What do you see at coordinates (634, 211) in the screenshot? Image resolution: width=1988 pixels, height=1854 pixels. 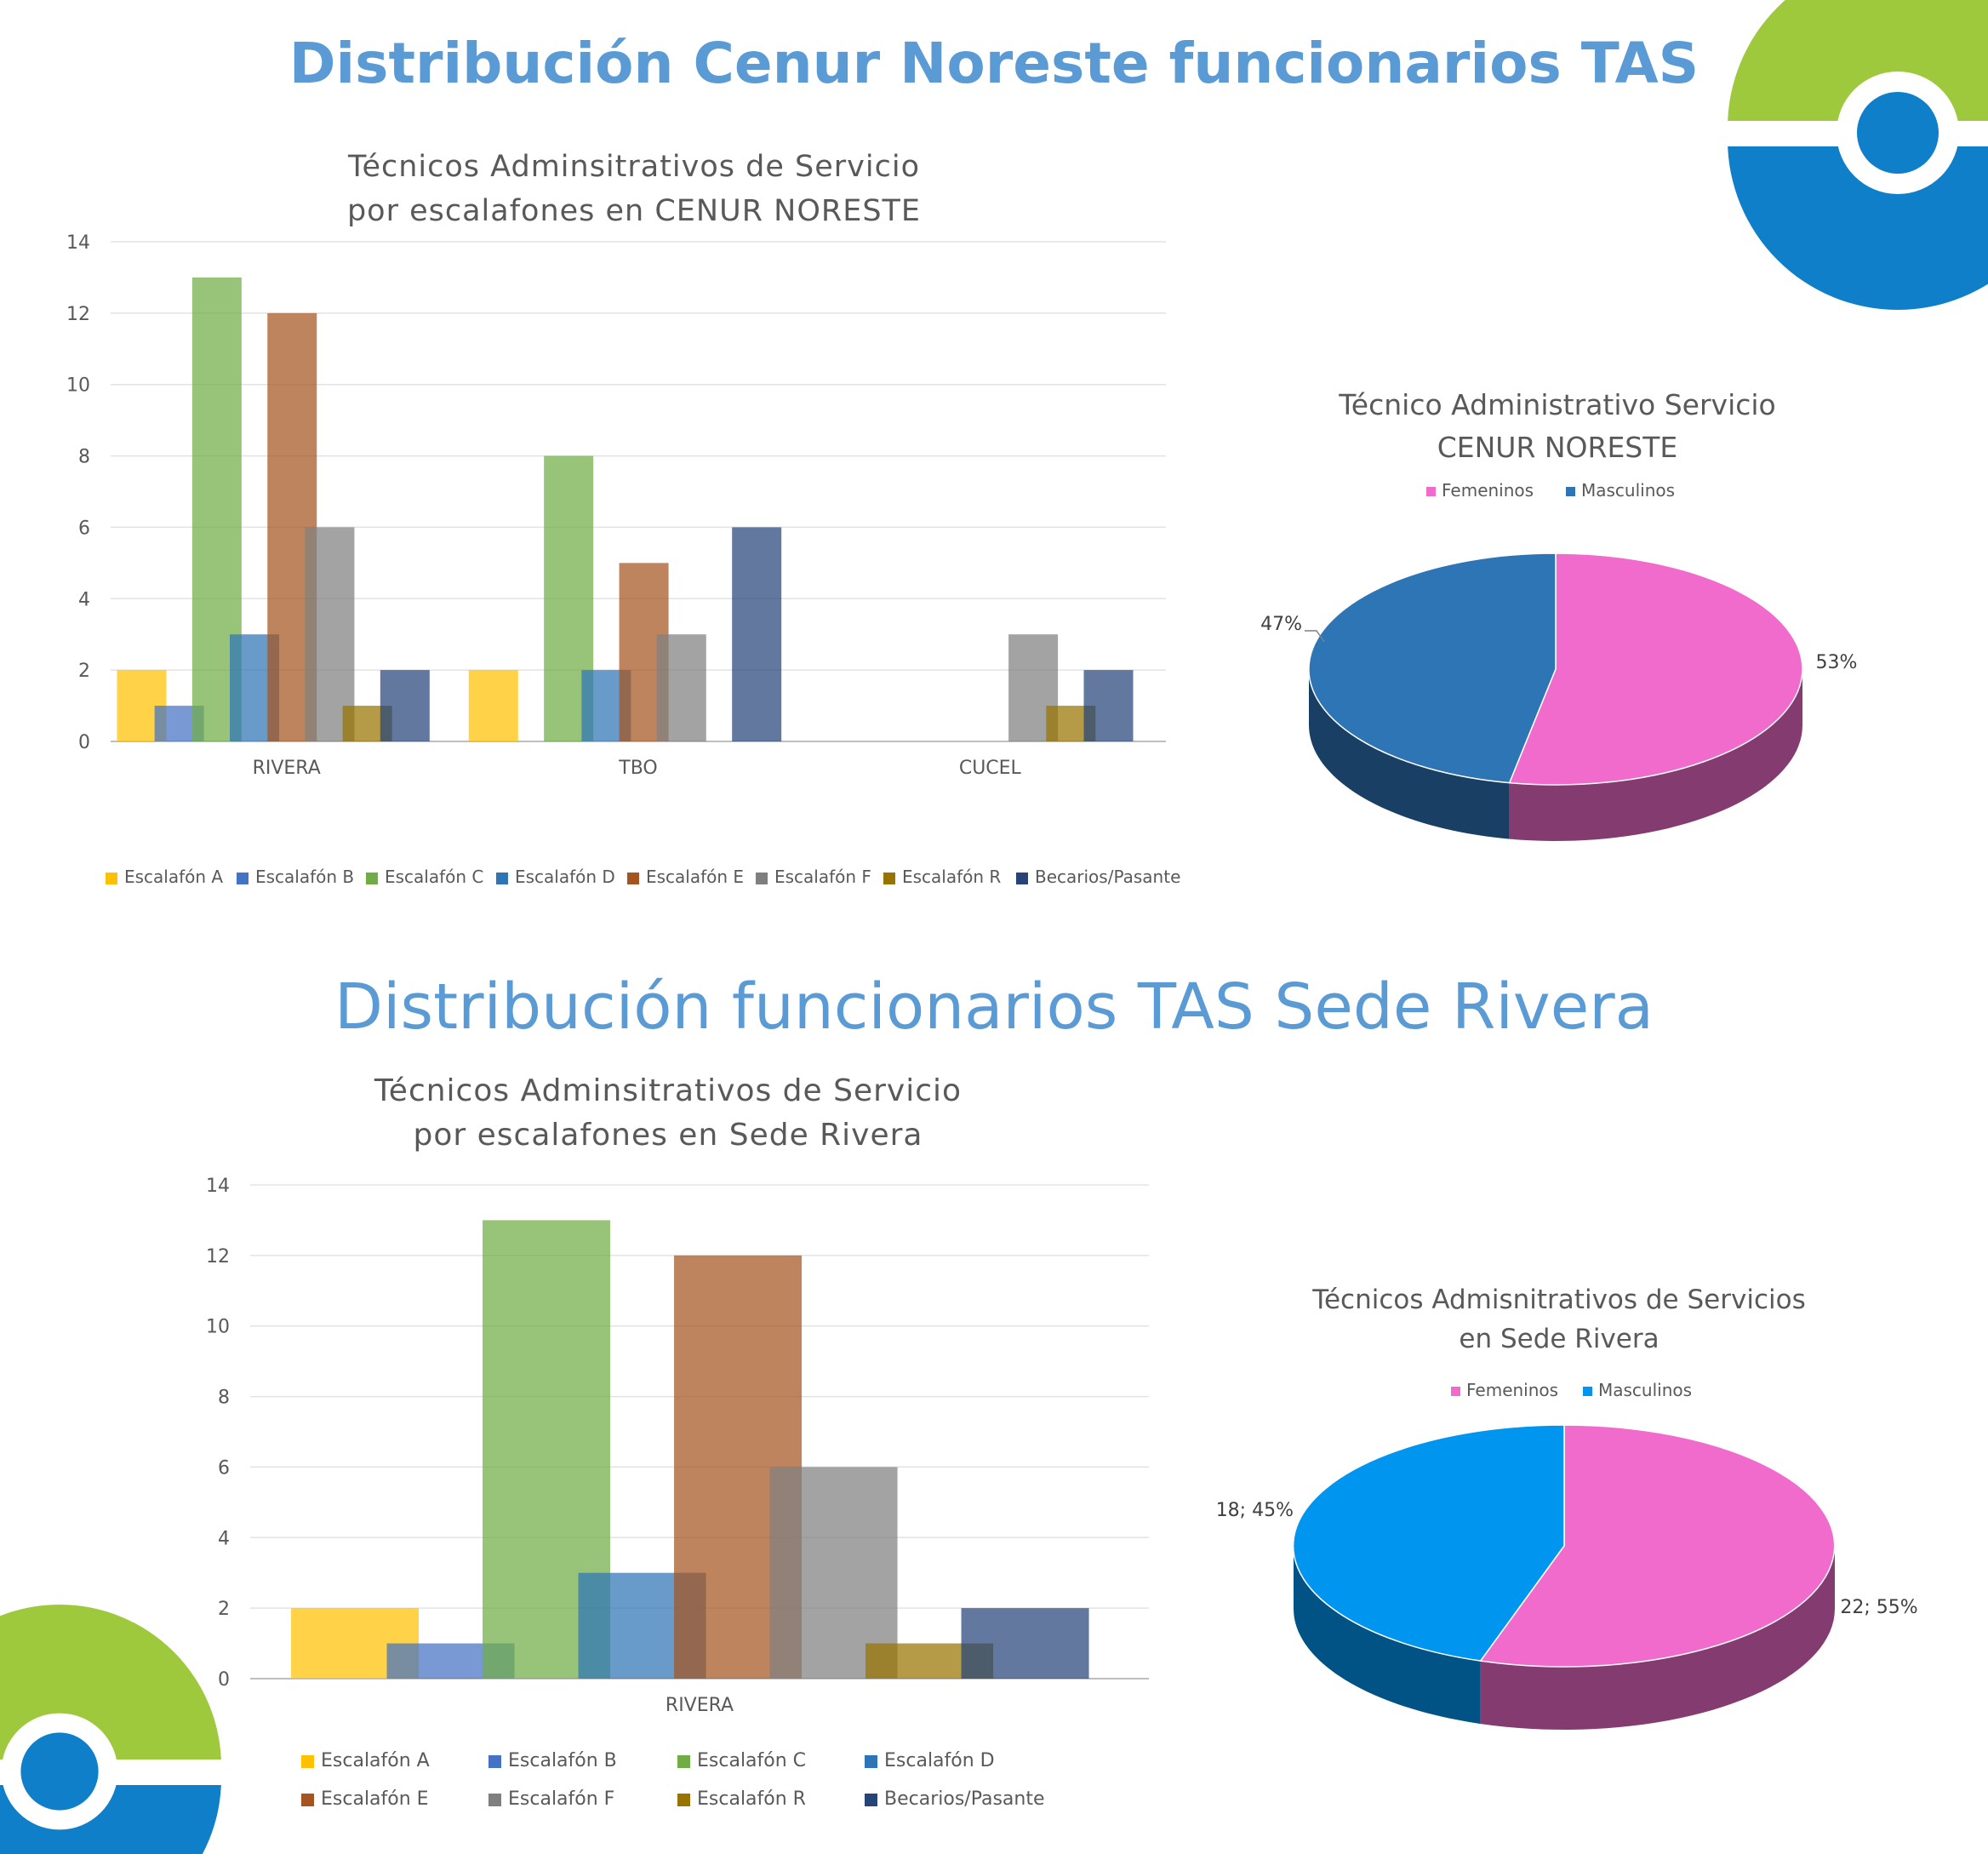 I see `bar-chart-title-line: por escalafones en CENUR NORESTE` at bounding box center [634, 211].